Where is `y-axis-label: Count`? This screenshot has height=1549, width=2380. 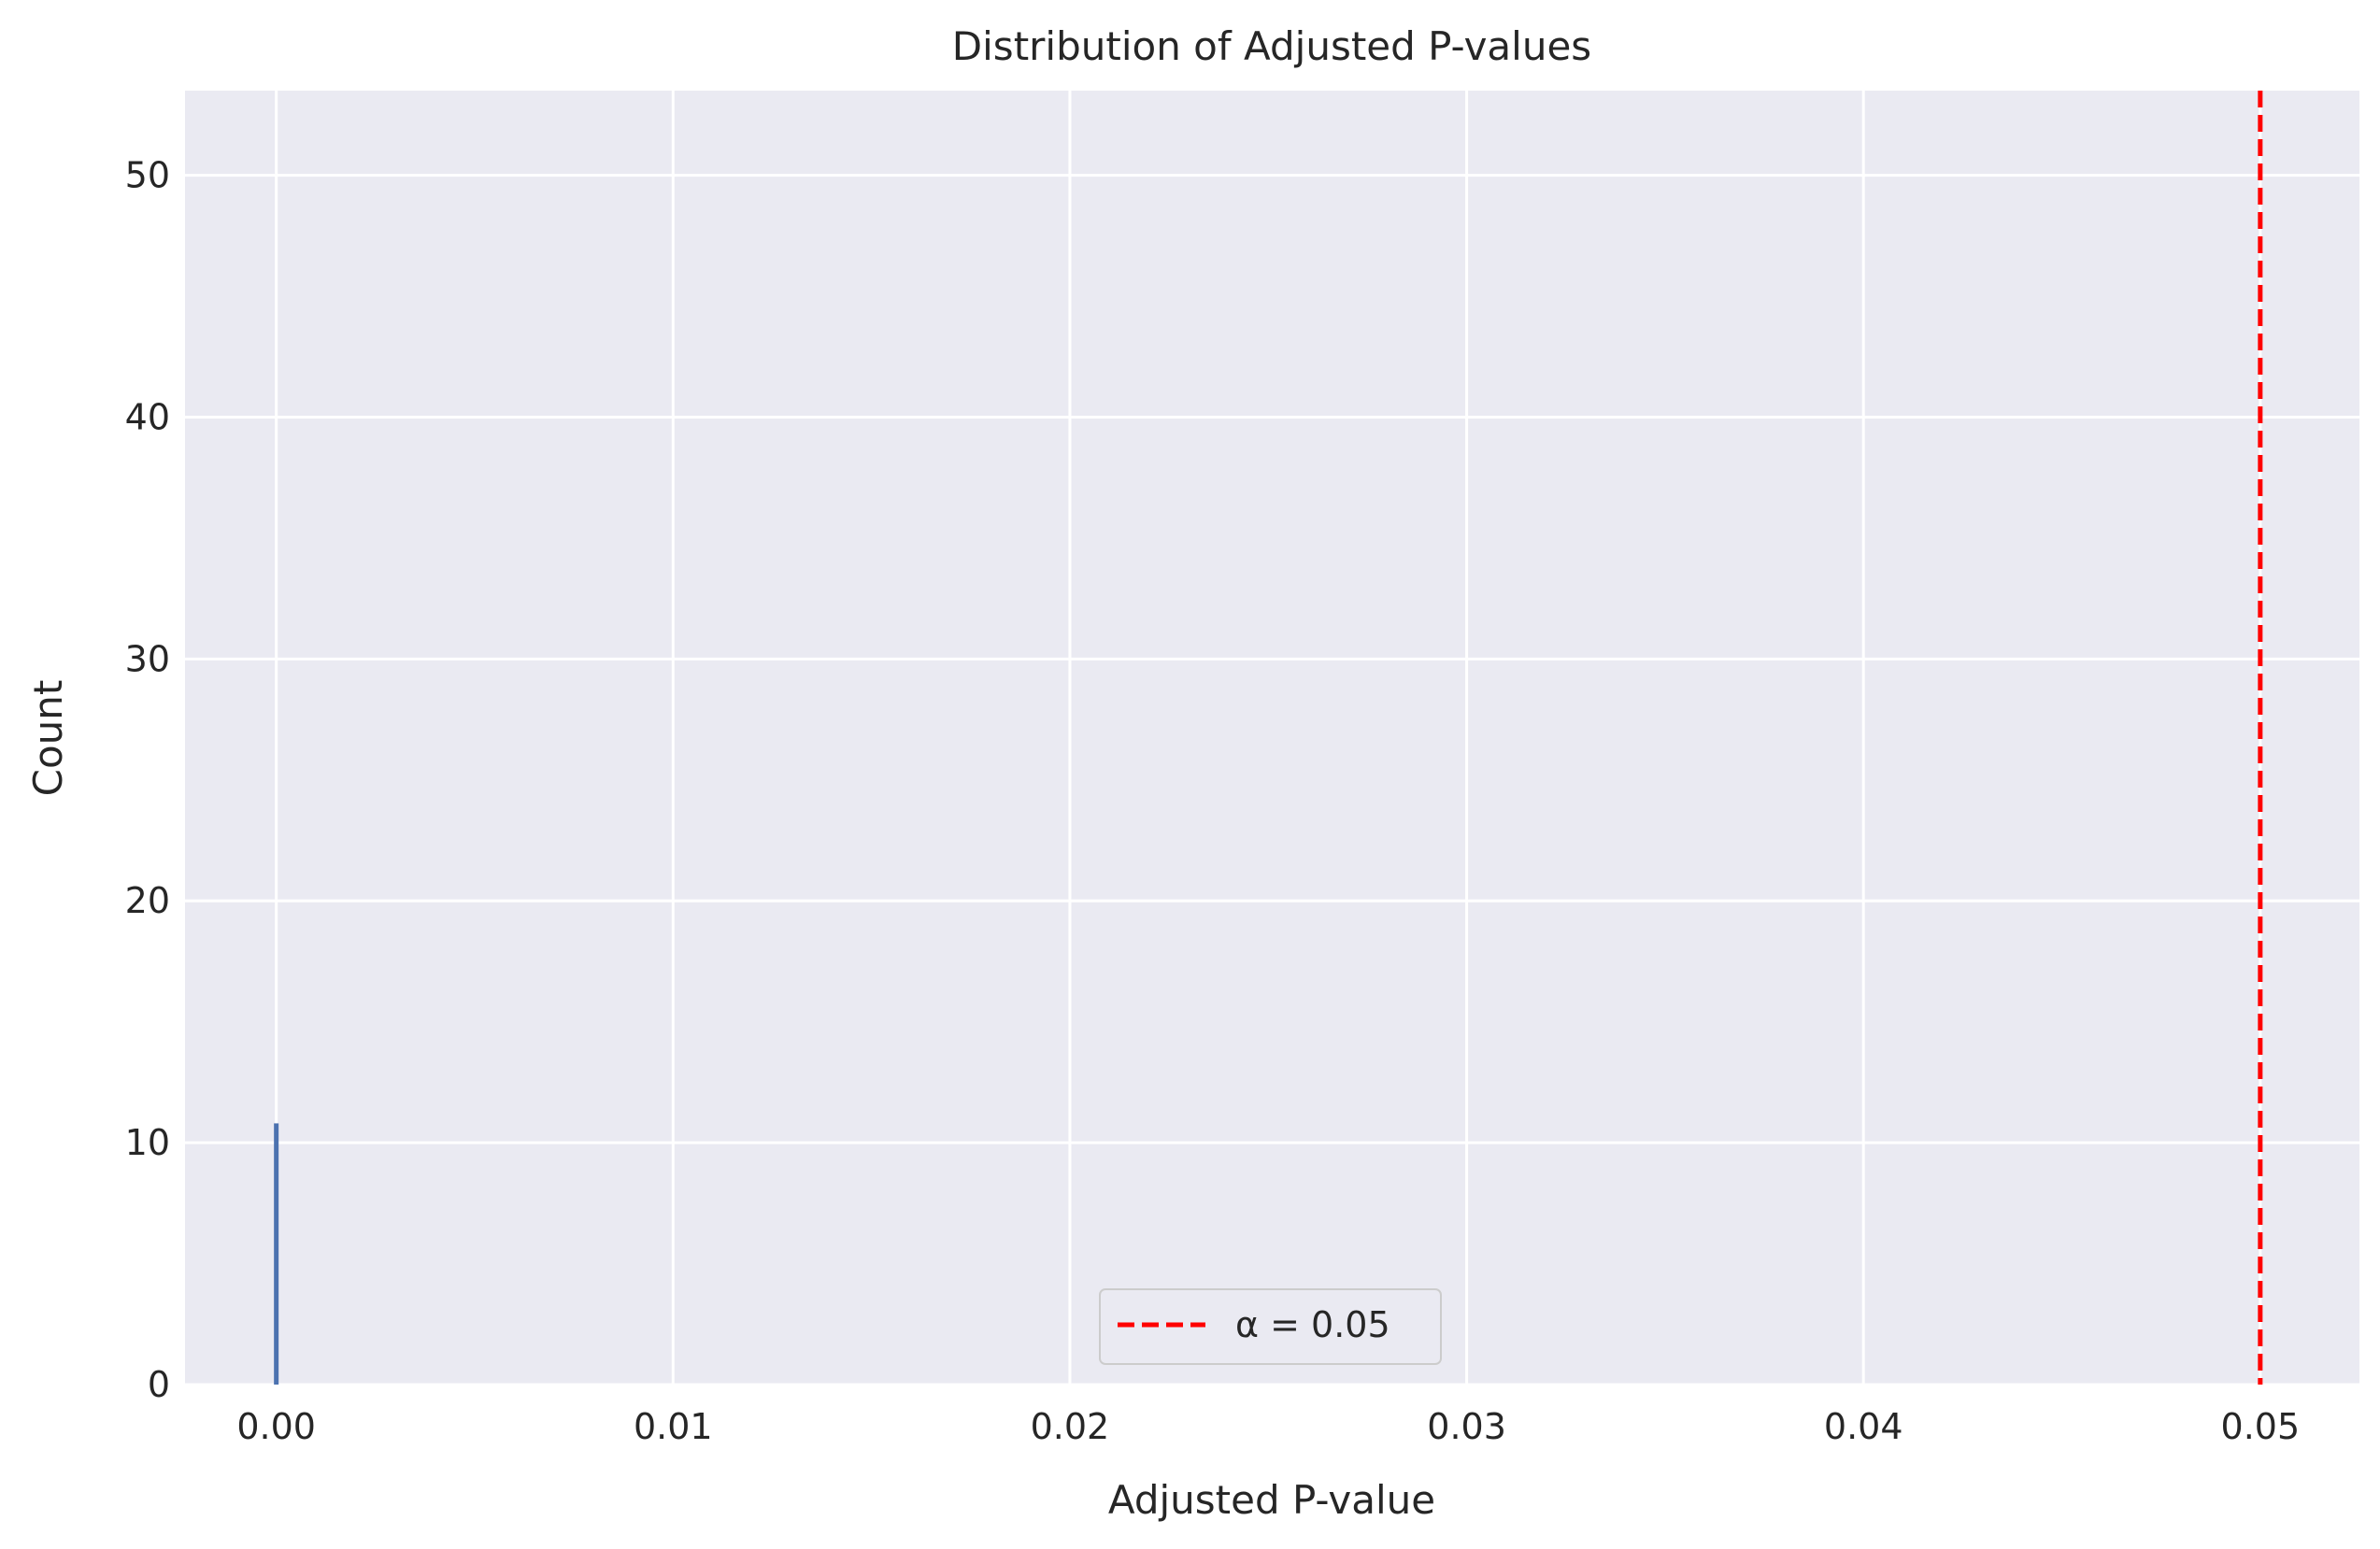 y-axis-label: Count is located at coordinates (48, 738).